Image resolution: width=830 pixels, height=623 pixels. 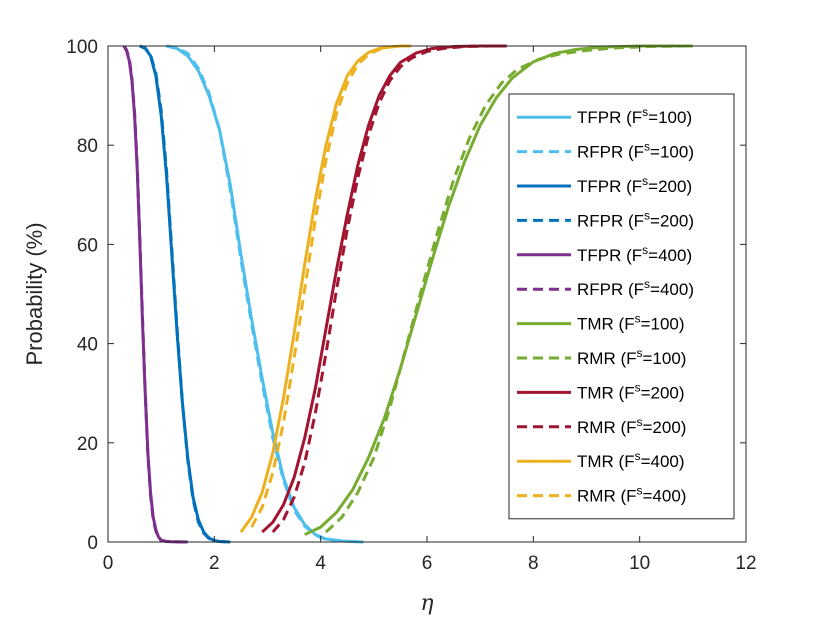 What do you see at coordinates (87, 345) in the screenshot?
I see `y-tick-label: 40` at bounding box center [87, 345].